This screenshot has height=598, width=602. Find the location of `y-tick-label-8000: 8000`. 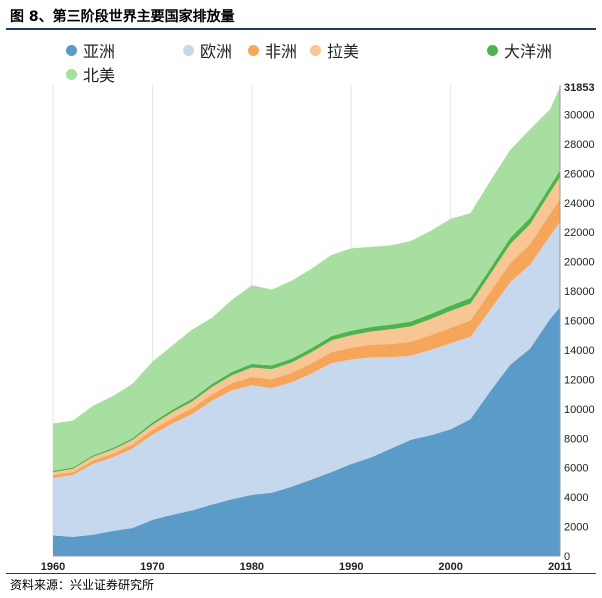

y-tick-label-8000: 8000 is located at coordinates (576, 439).